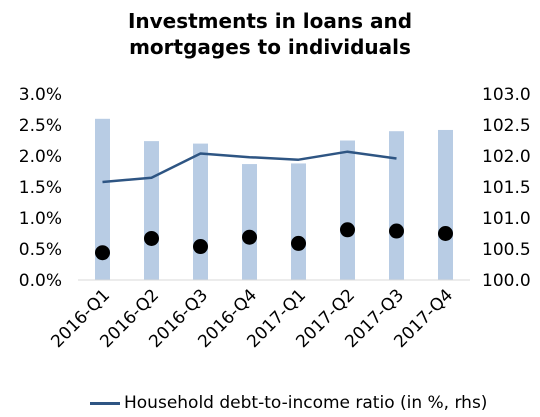 Image resolution: width=540 pixels, height=417 pixels. What do you see at coordinates (506, 219) in the screenshot?
I see `right-axis-tick-label: 101.0` at bounding box center [506, 219].